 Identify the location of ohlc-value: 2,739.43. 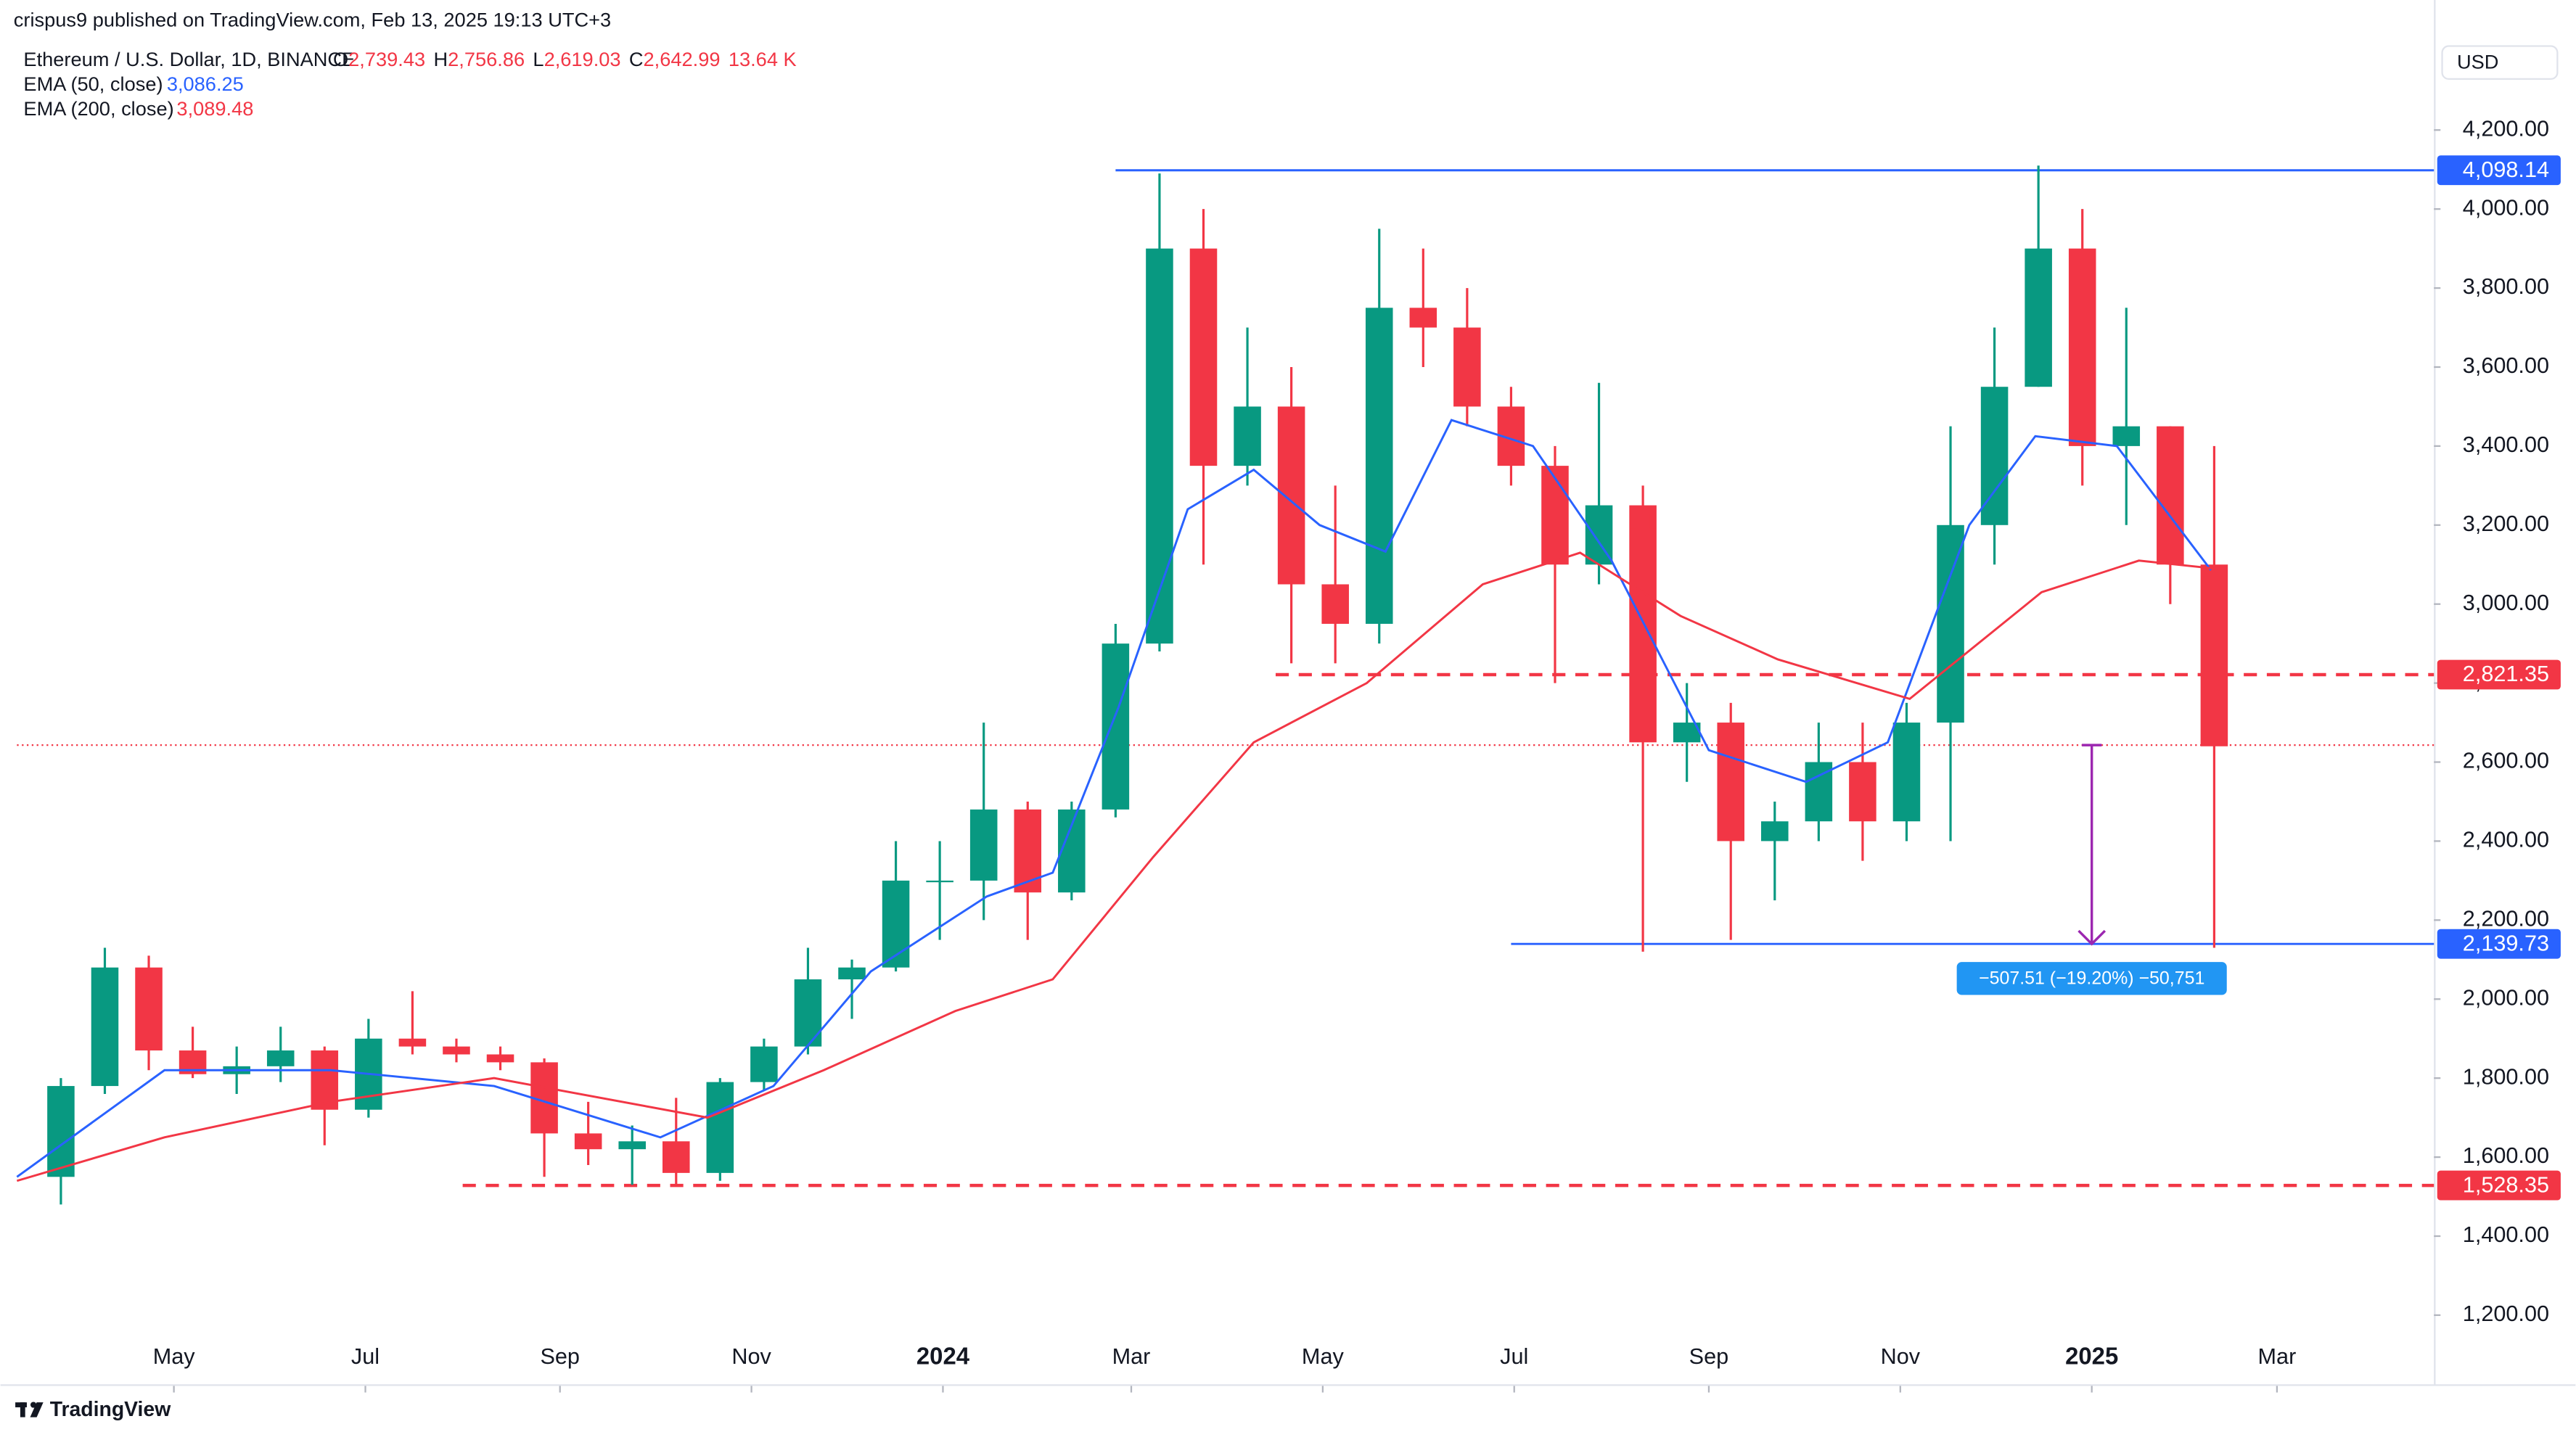
(386, 59).